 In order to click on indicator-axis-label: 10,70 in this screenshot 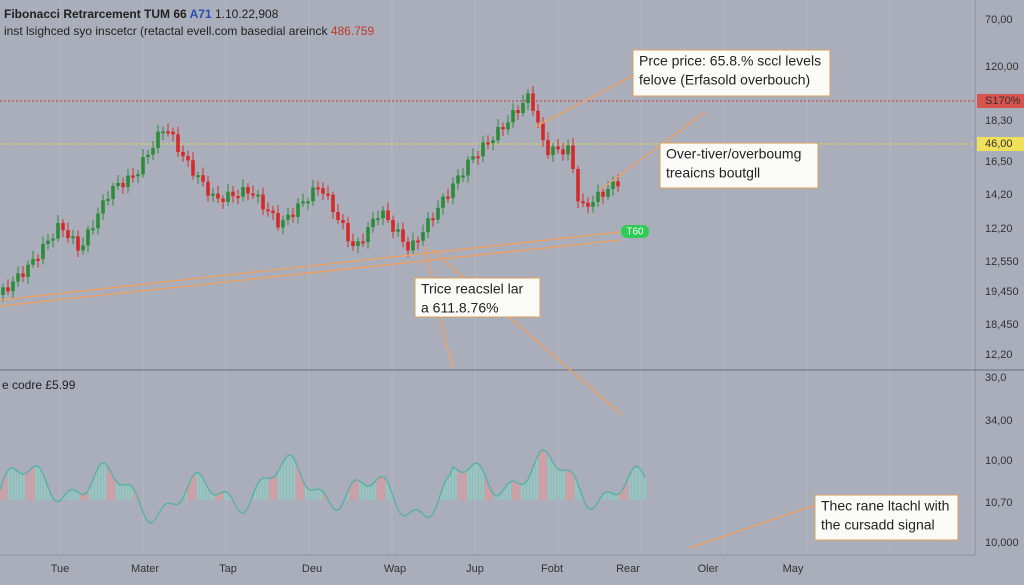, I will do `click(999, 503)`.